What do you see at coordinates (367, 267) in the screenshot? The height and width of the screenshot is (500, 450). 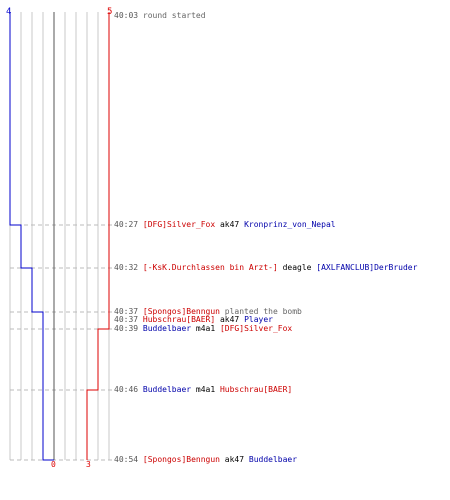 I see `player-name-blue: [AXLFANCLUB]DerBruder` at bounding box center [367, 267].